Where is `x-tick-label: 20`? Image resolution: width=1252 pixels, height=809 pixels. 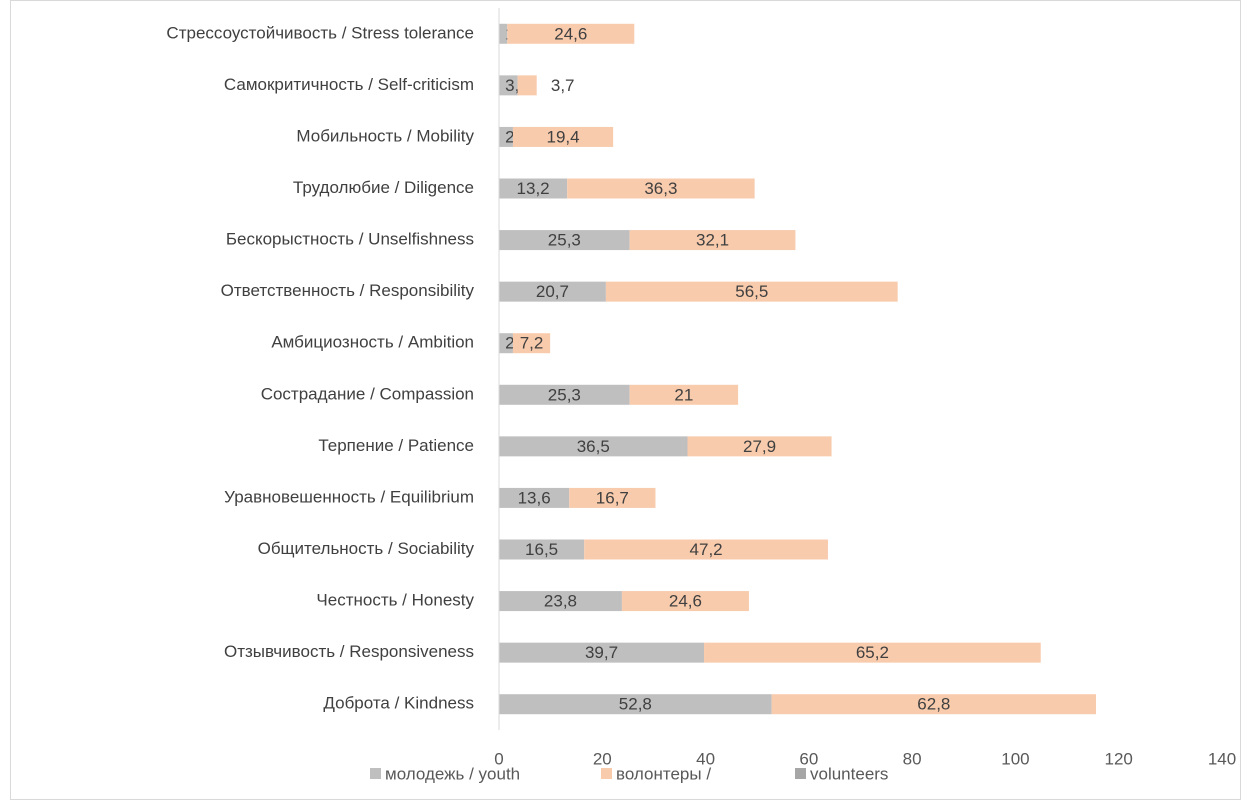 x-tick-label: 20 is located at coordinates (602, 758).